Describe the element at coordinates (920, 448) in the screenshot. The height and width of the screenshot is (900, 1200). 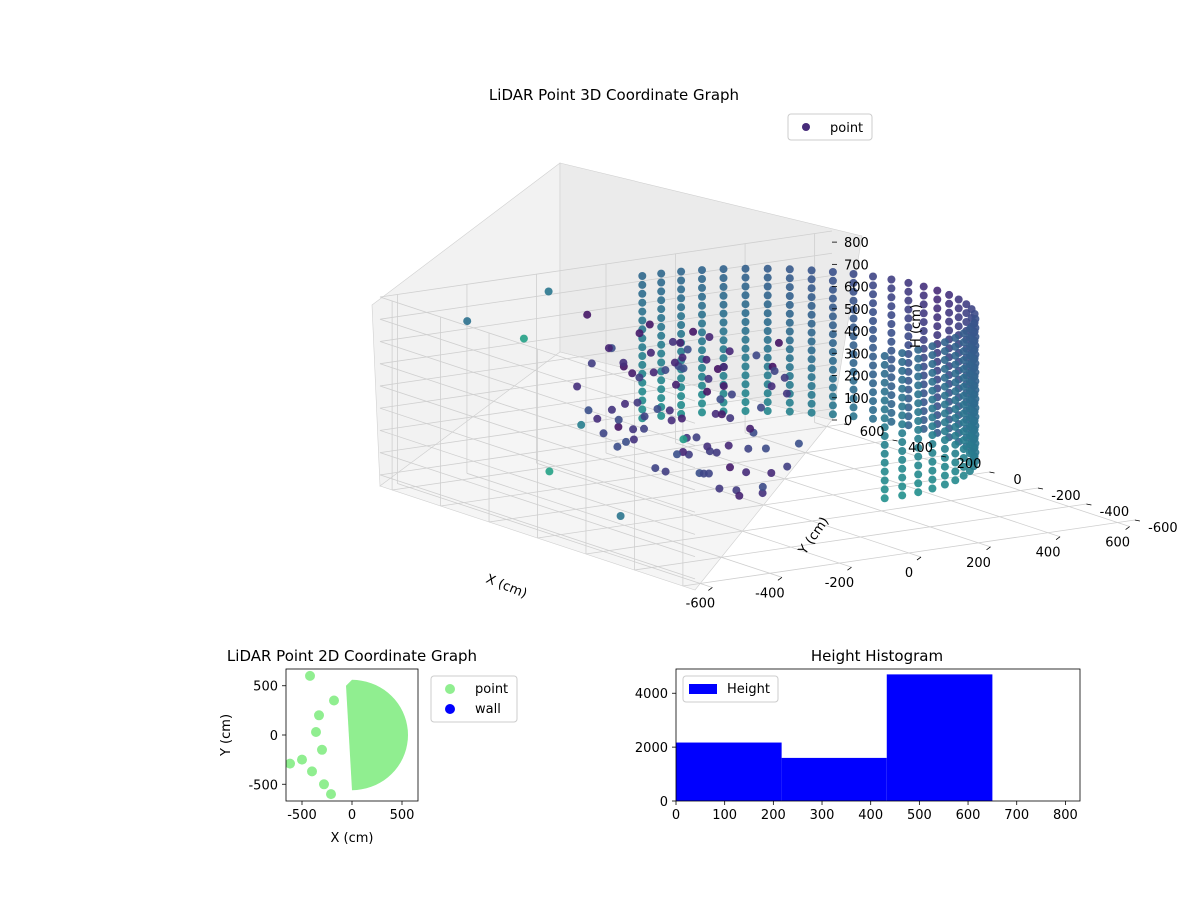
I see `y-tick-label-3d: 400` at that location.